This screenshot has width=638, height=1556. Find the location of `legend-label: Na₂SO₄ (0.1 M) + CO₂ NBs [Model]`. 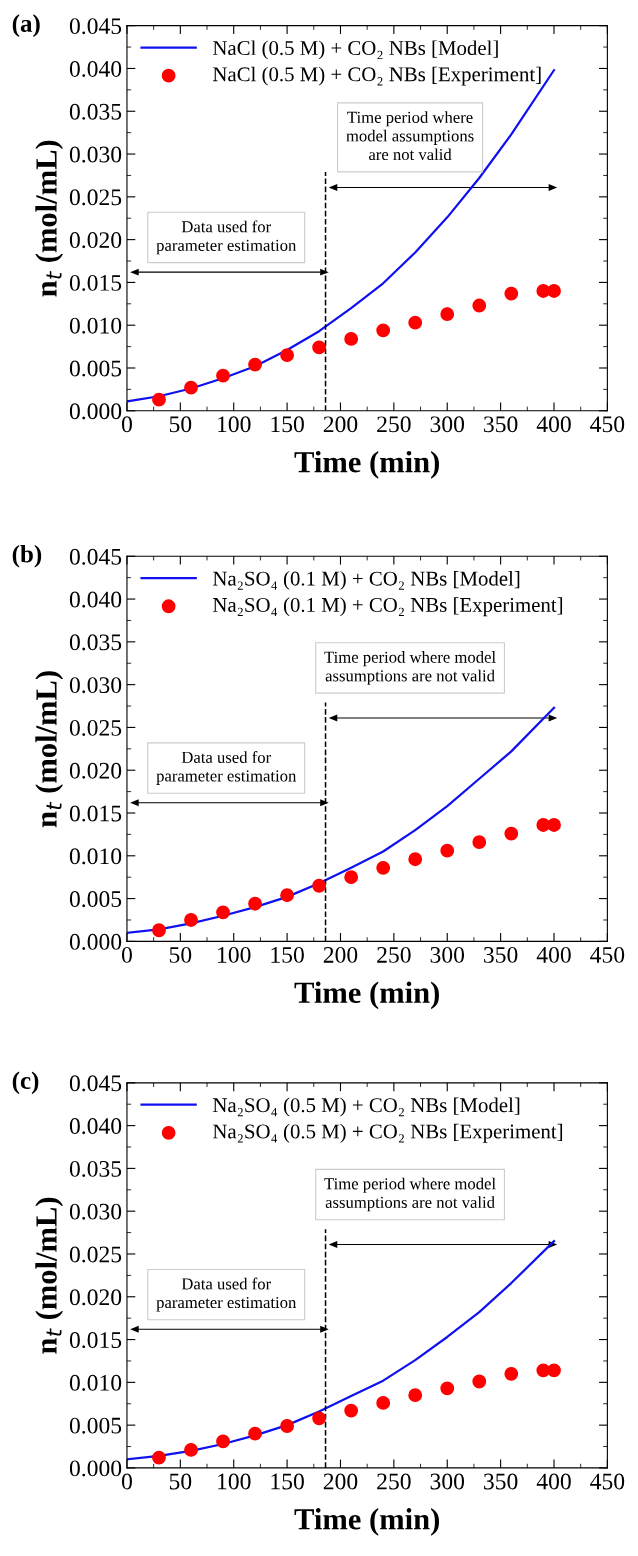

legend-label: Na₂SO₄ (0.1 M) + CO₂ NBs [Model] is located at coordinates (366, 580).